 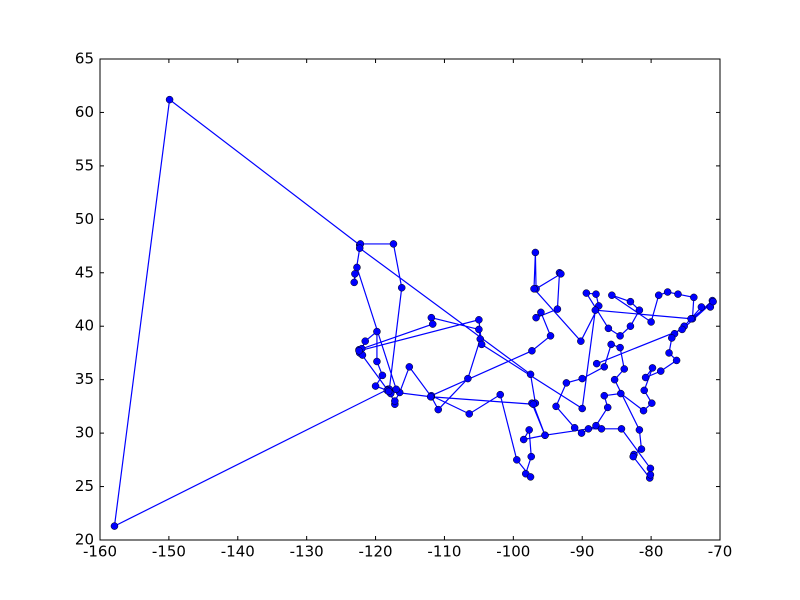 I want to click on y-tick-label: 40, so click(x=84, y=326).